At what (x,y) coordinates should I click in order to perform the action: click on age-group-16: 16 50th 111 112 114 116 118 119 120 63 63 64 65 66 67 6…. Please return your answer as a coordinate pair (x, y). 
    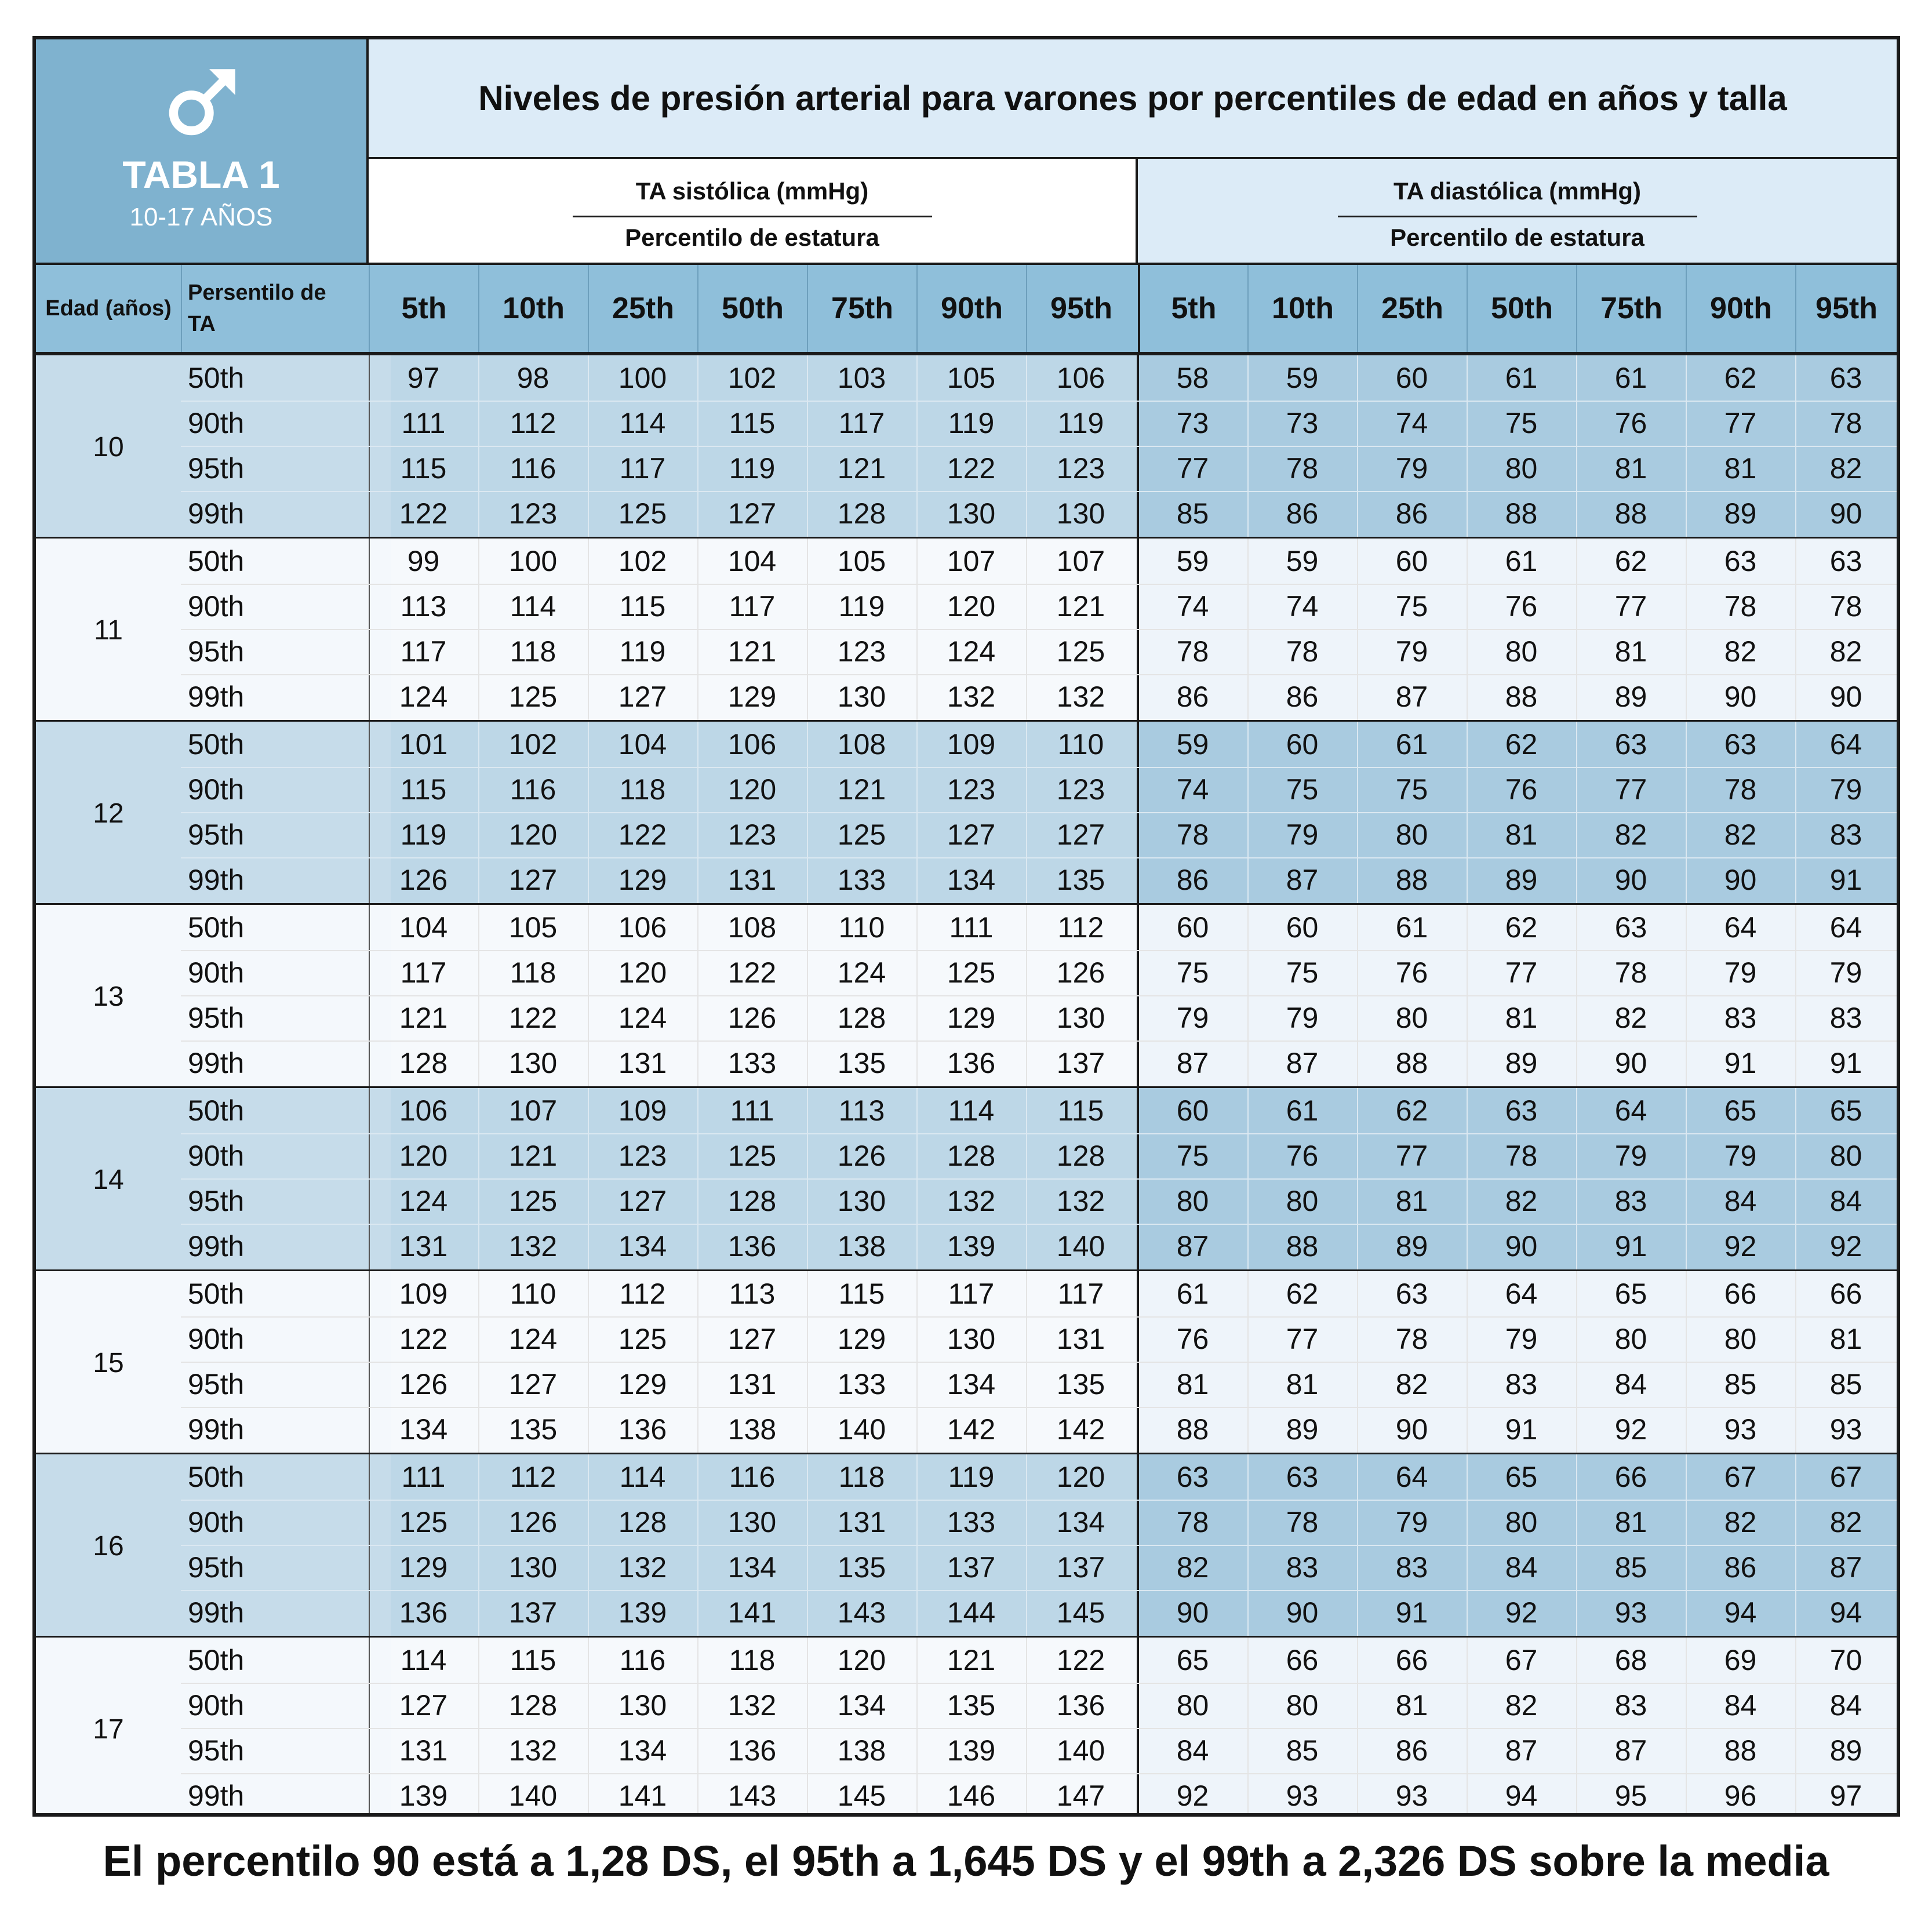
    Looking at the image, I should click on (966, 1547).